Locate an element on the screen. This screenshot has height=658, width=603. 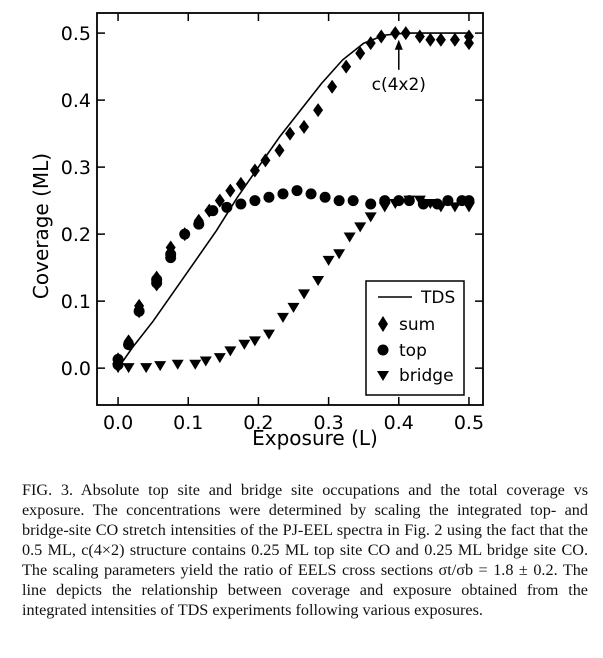
y-tick-label: 0.5 is located at coordinates (76, 34).